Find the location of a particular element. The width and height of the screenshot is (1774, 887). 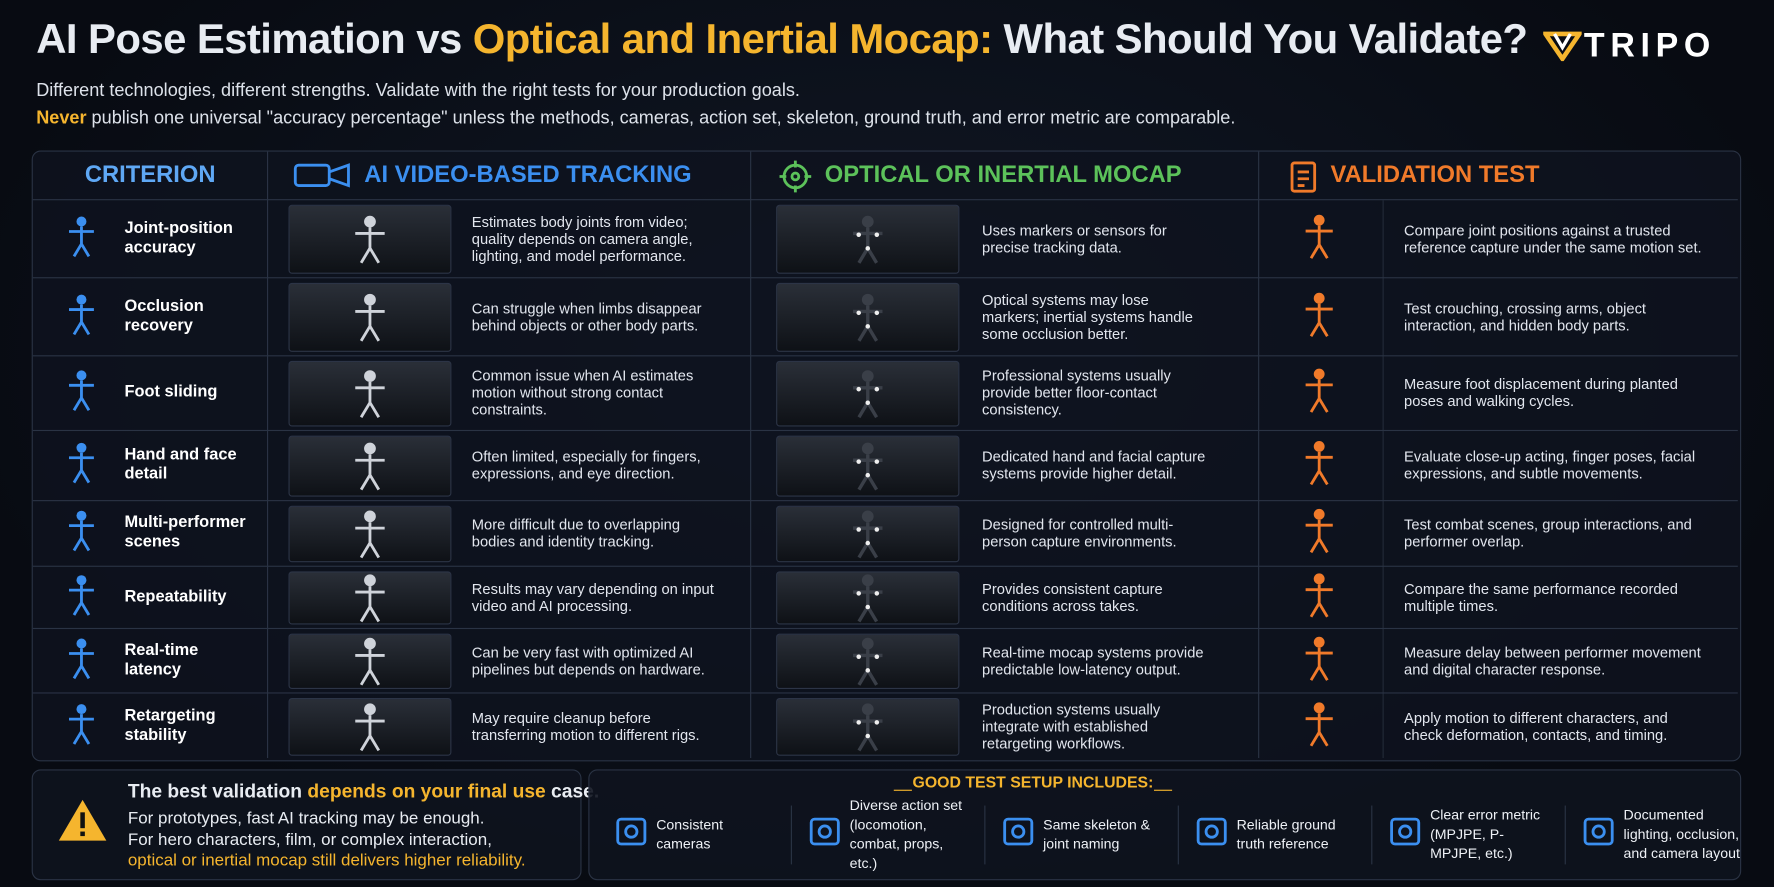

criterion-label: Repeatability is located at coordinates (175, 596).